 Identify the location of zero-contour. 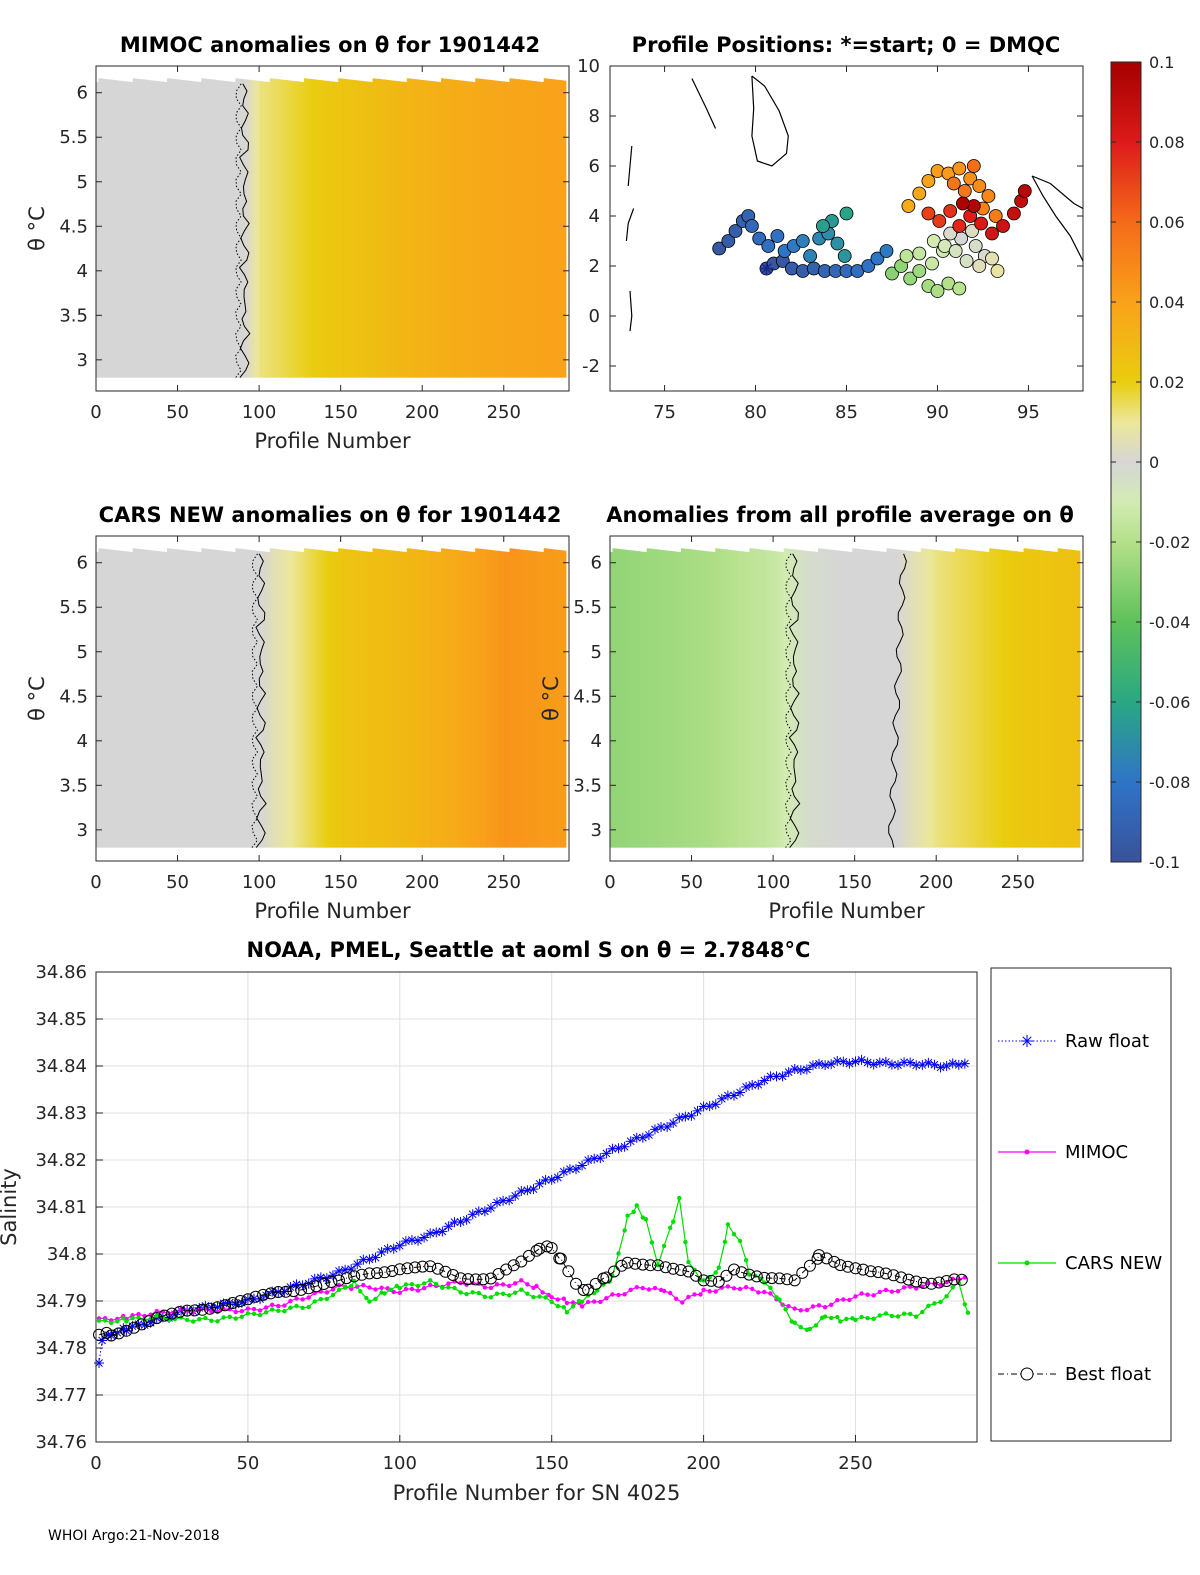
(261, 700).